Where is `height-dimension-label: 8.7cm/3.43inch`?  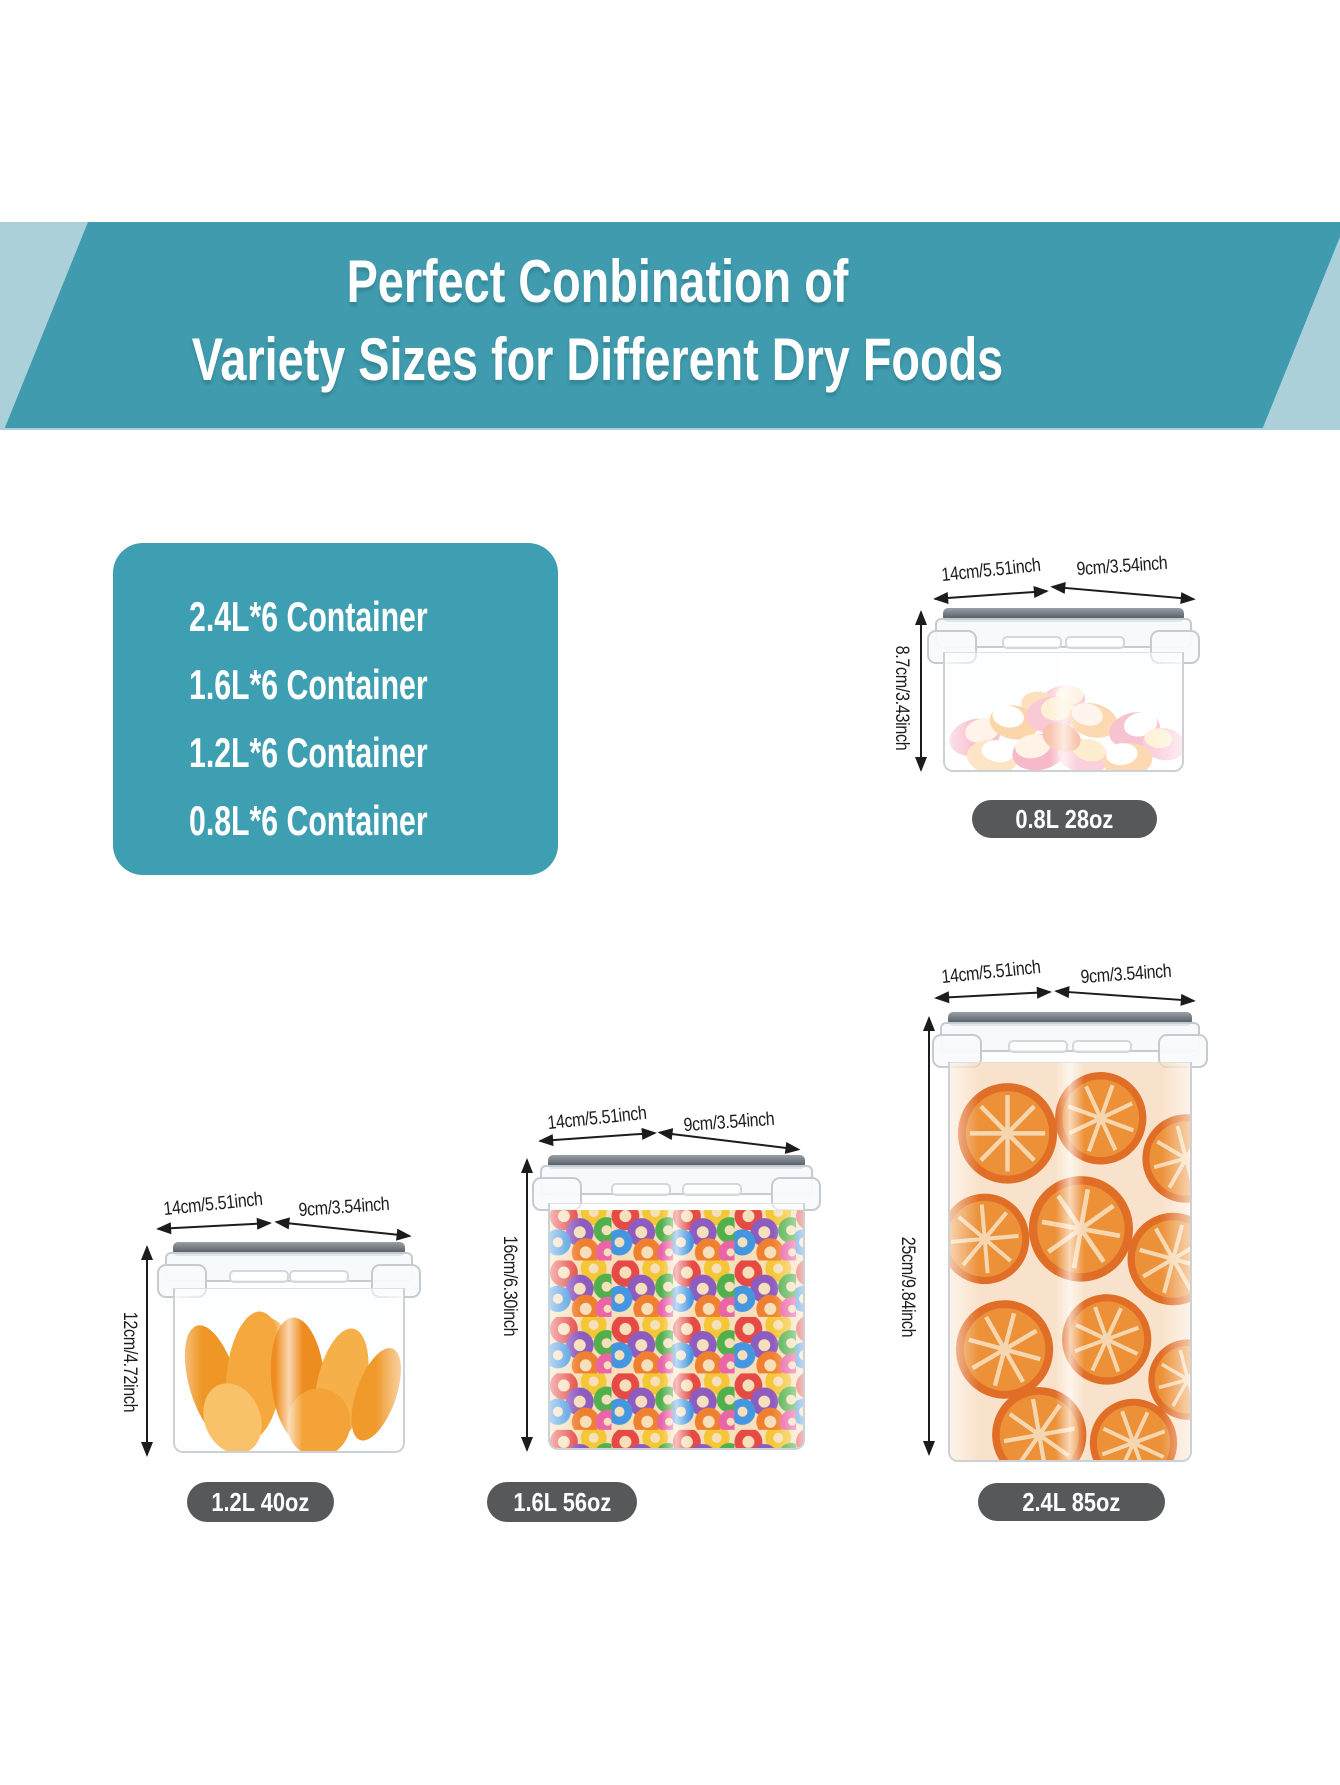 height-dimension-label: 8.7cm/3.43inch is located at coordinates (901, 698).